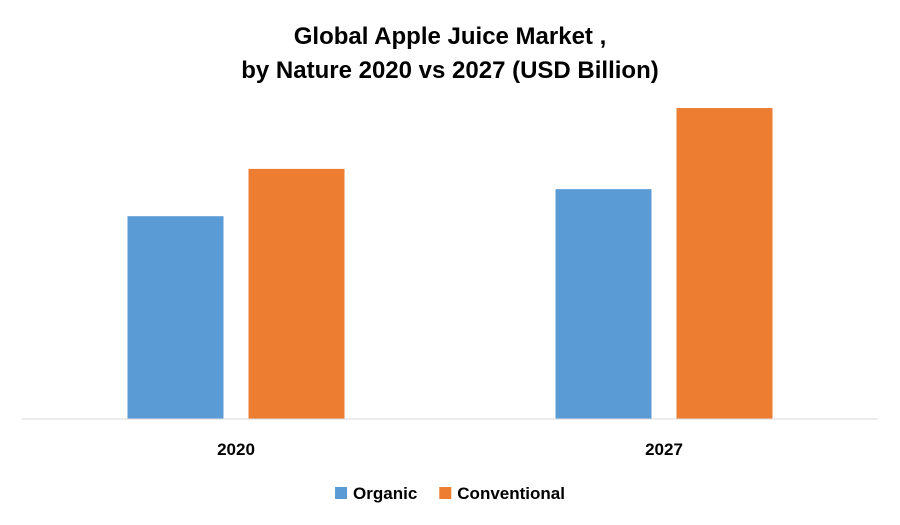 Image resolution: width=900 pixels, height=525 pixels. I want to click on legend-label-conventional: Conventional, so click(511, 493).